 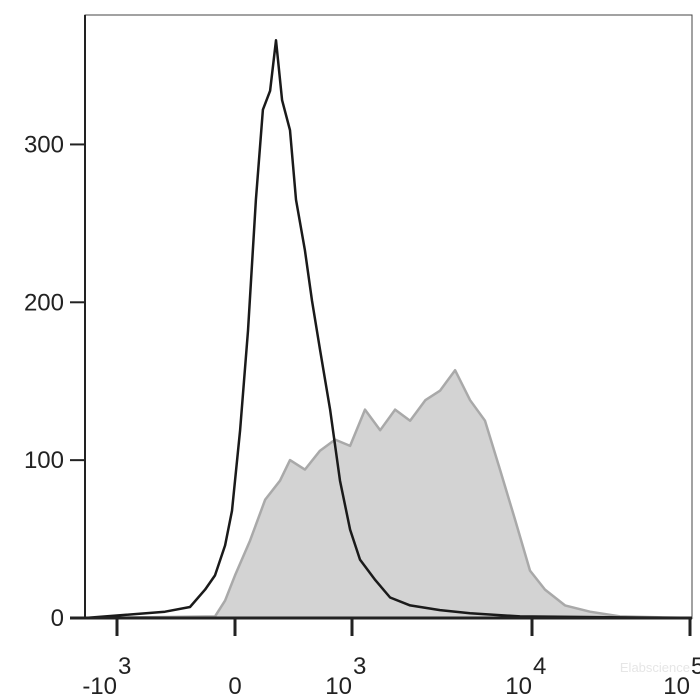 What do you see at coordinates (695, 666) in the screenshot?
I see `x-tick-exponent: 5` at bounding box center [695, 666].